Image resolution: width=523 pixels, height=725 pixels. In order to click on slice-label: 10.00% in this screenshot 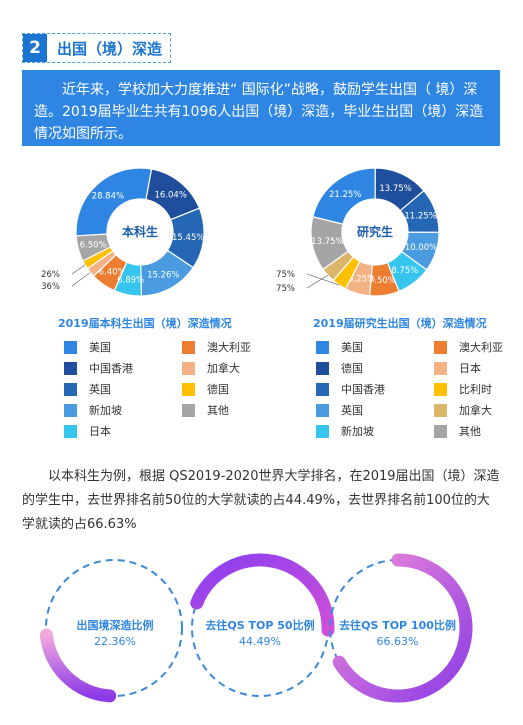, I will do `click(421, 248)`.